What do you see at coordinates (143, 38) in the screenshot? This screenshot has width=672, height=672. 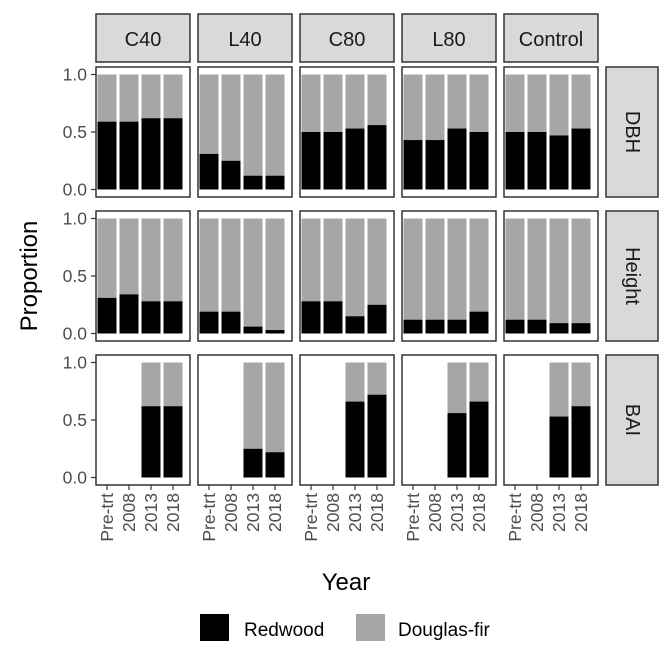 I see `strip-c40` at bounding box center [143, 38].